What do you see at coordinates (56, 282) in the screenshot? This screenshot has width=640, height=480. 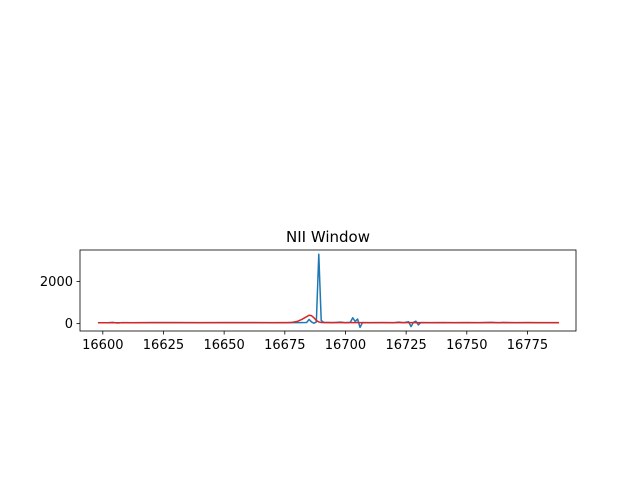 I see `y-tick-label: 2000` at bounding box center [56, 282].